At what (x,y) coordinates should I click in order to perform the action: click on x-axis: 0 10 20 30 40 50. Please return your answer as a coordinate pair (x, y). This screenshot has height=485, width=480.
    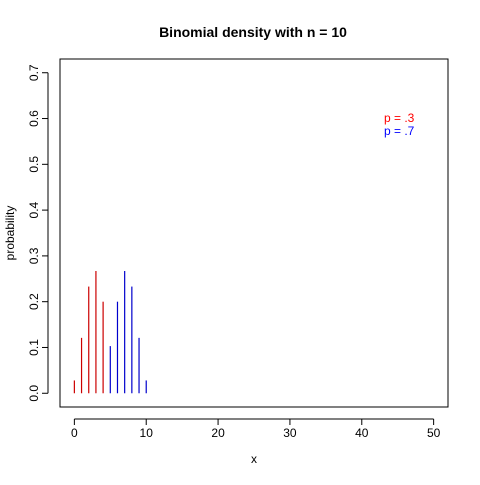
    Looking at the image, I should click on (256, 429).